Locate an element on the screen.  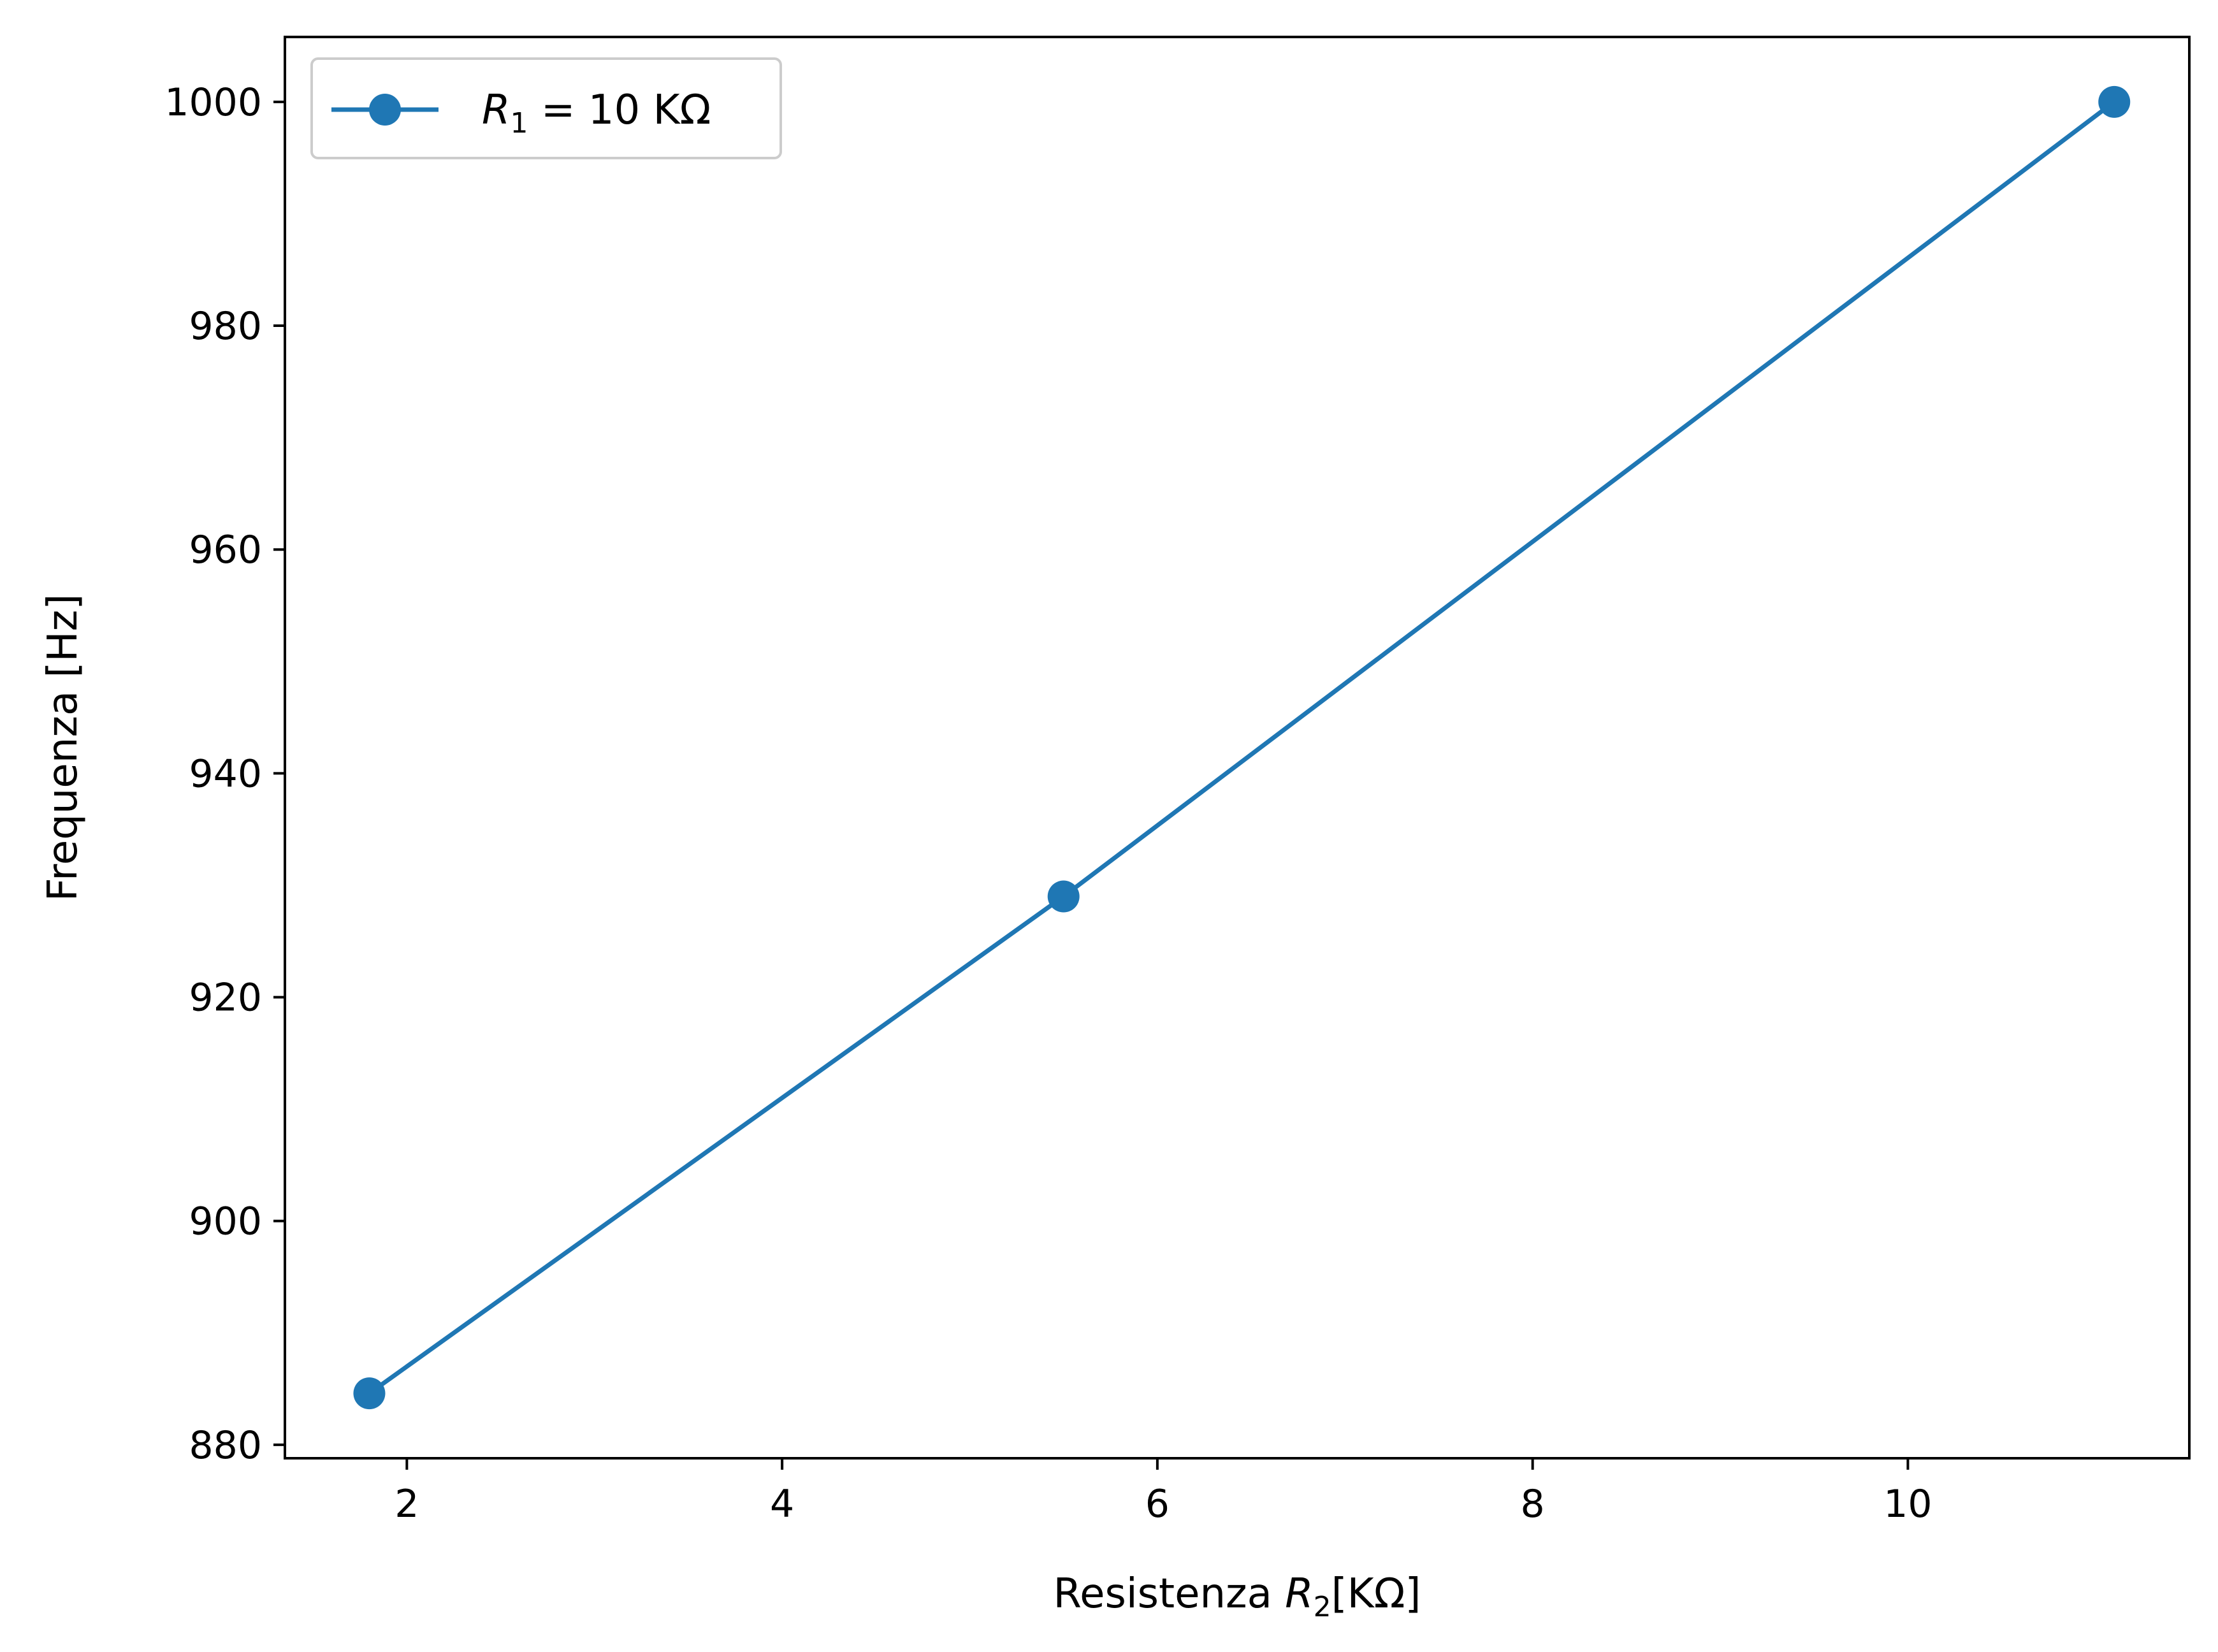
x-tick-label: 2 is located at coordinates (407, 1504).